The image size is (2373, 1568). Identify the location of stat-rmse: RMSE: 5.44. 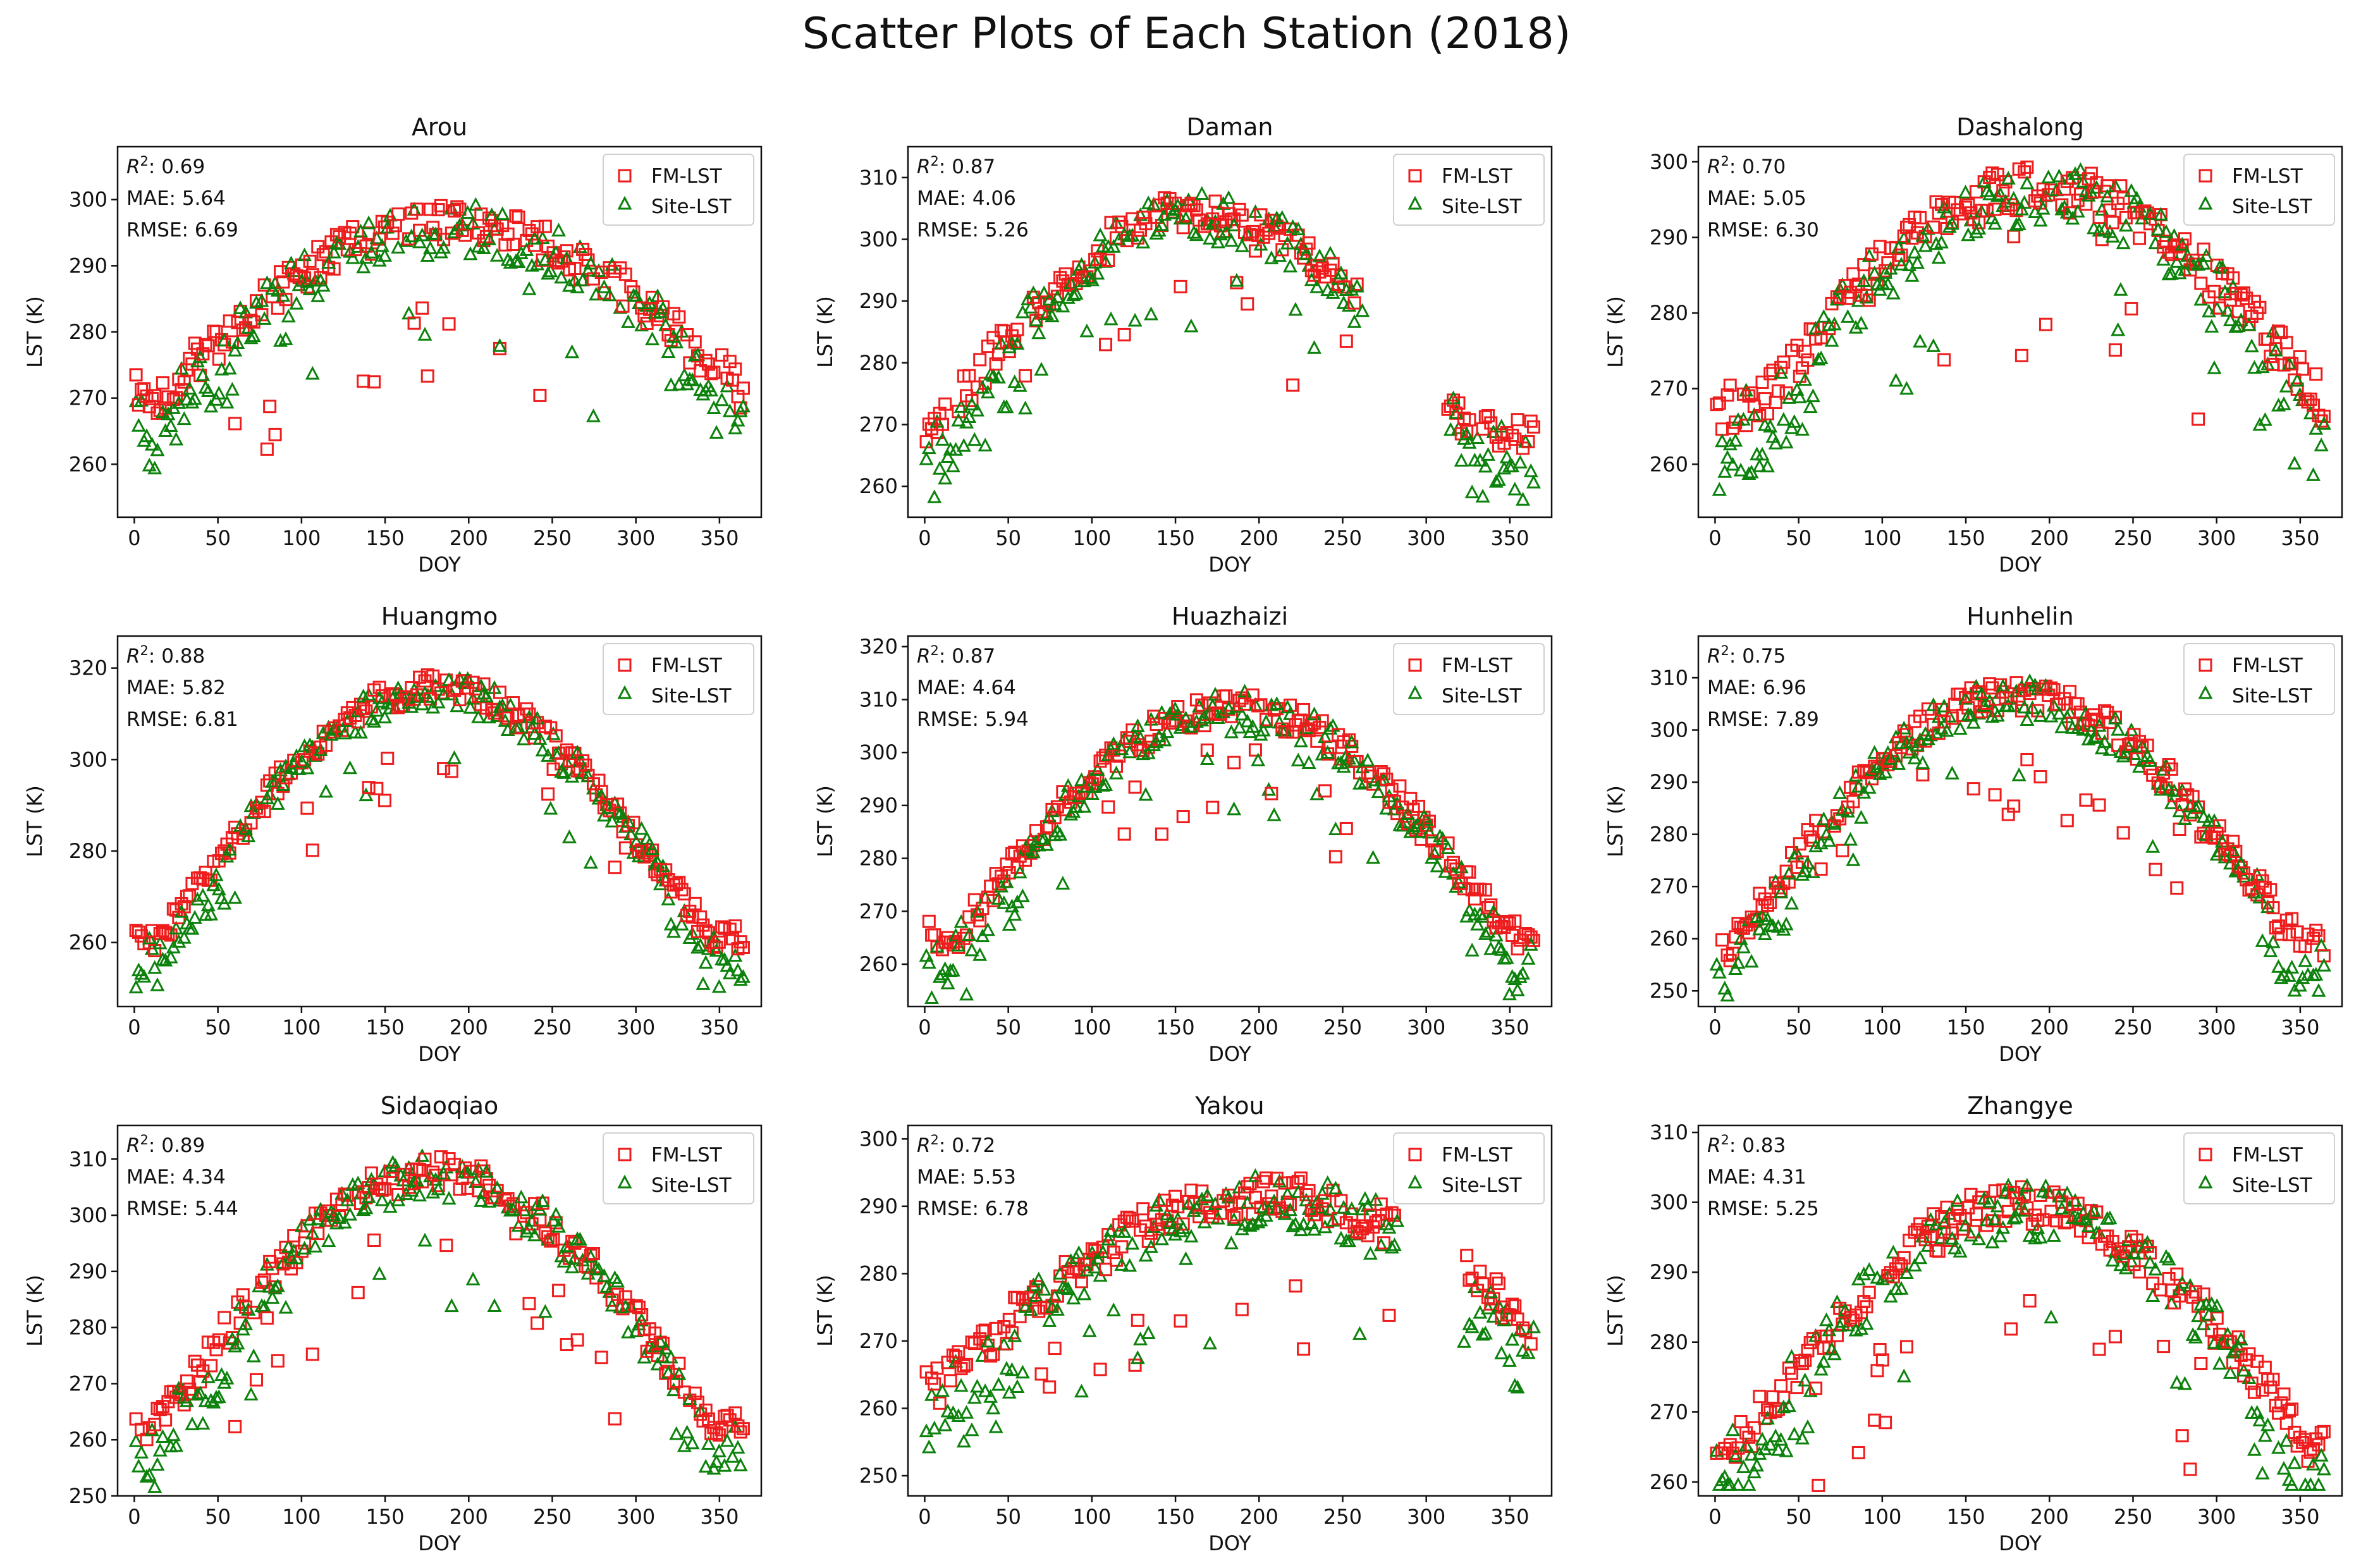
(182, 1208).